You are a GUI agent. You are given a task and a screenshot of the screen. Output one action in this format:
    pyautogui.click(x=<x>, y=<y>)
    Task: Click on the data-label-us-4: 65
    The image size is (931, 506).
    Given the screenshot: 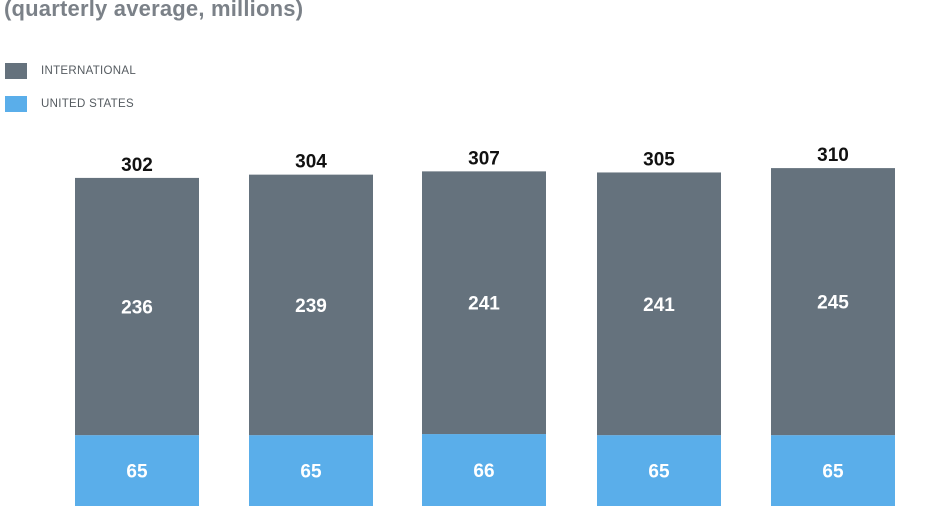 What is the action you would take?
    pyautogui.click(x=659, y=472)
    